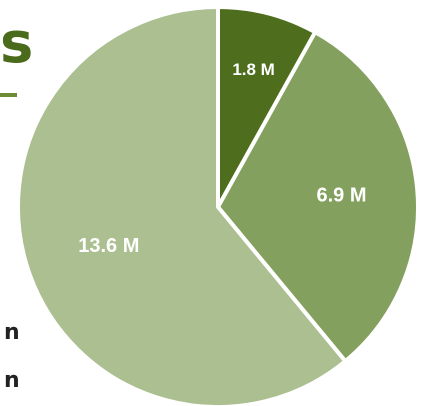 The height and width of the screenshot is (406, 425). Describe the element at coordinates (8, 95) in the screenshot. I see `heading-underline` at that location.